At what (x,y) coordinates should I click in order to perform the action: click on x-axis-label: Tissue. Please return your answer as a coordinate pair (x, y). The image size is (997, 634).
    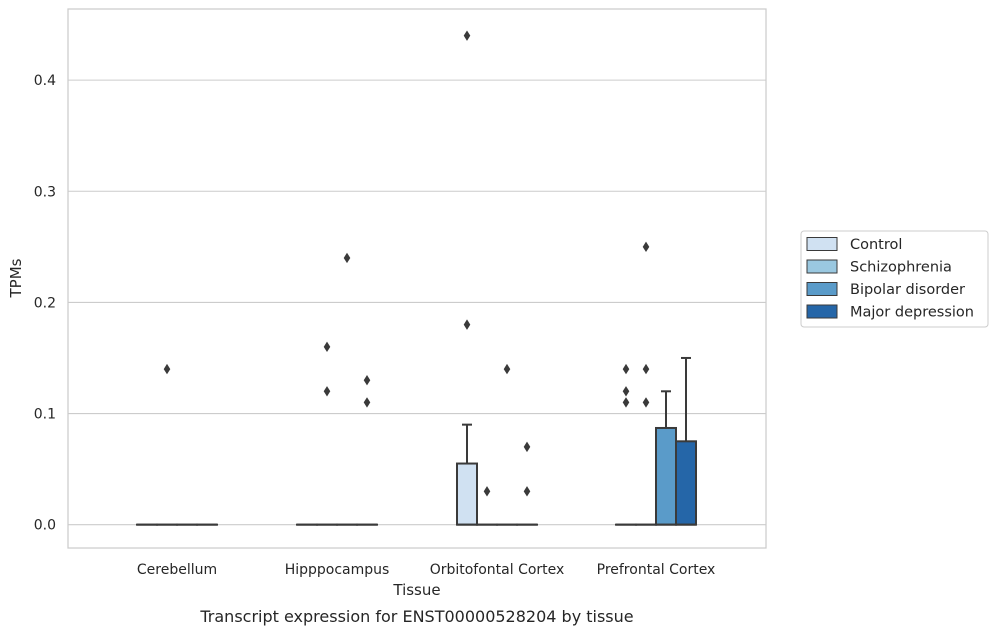
    Looking at the image, I should click on (416, 590).